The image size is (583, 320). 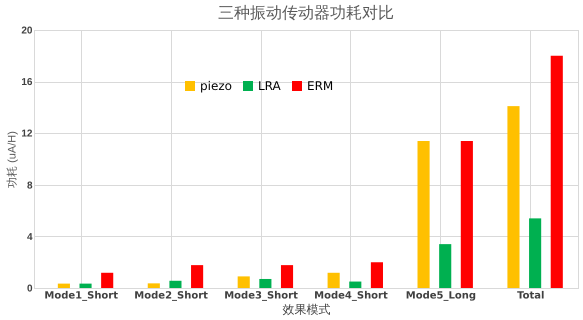 I want to click on x-tick-label: Mode2_Short, so click(x=171, y=296).